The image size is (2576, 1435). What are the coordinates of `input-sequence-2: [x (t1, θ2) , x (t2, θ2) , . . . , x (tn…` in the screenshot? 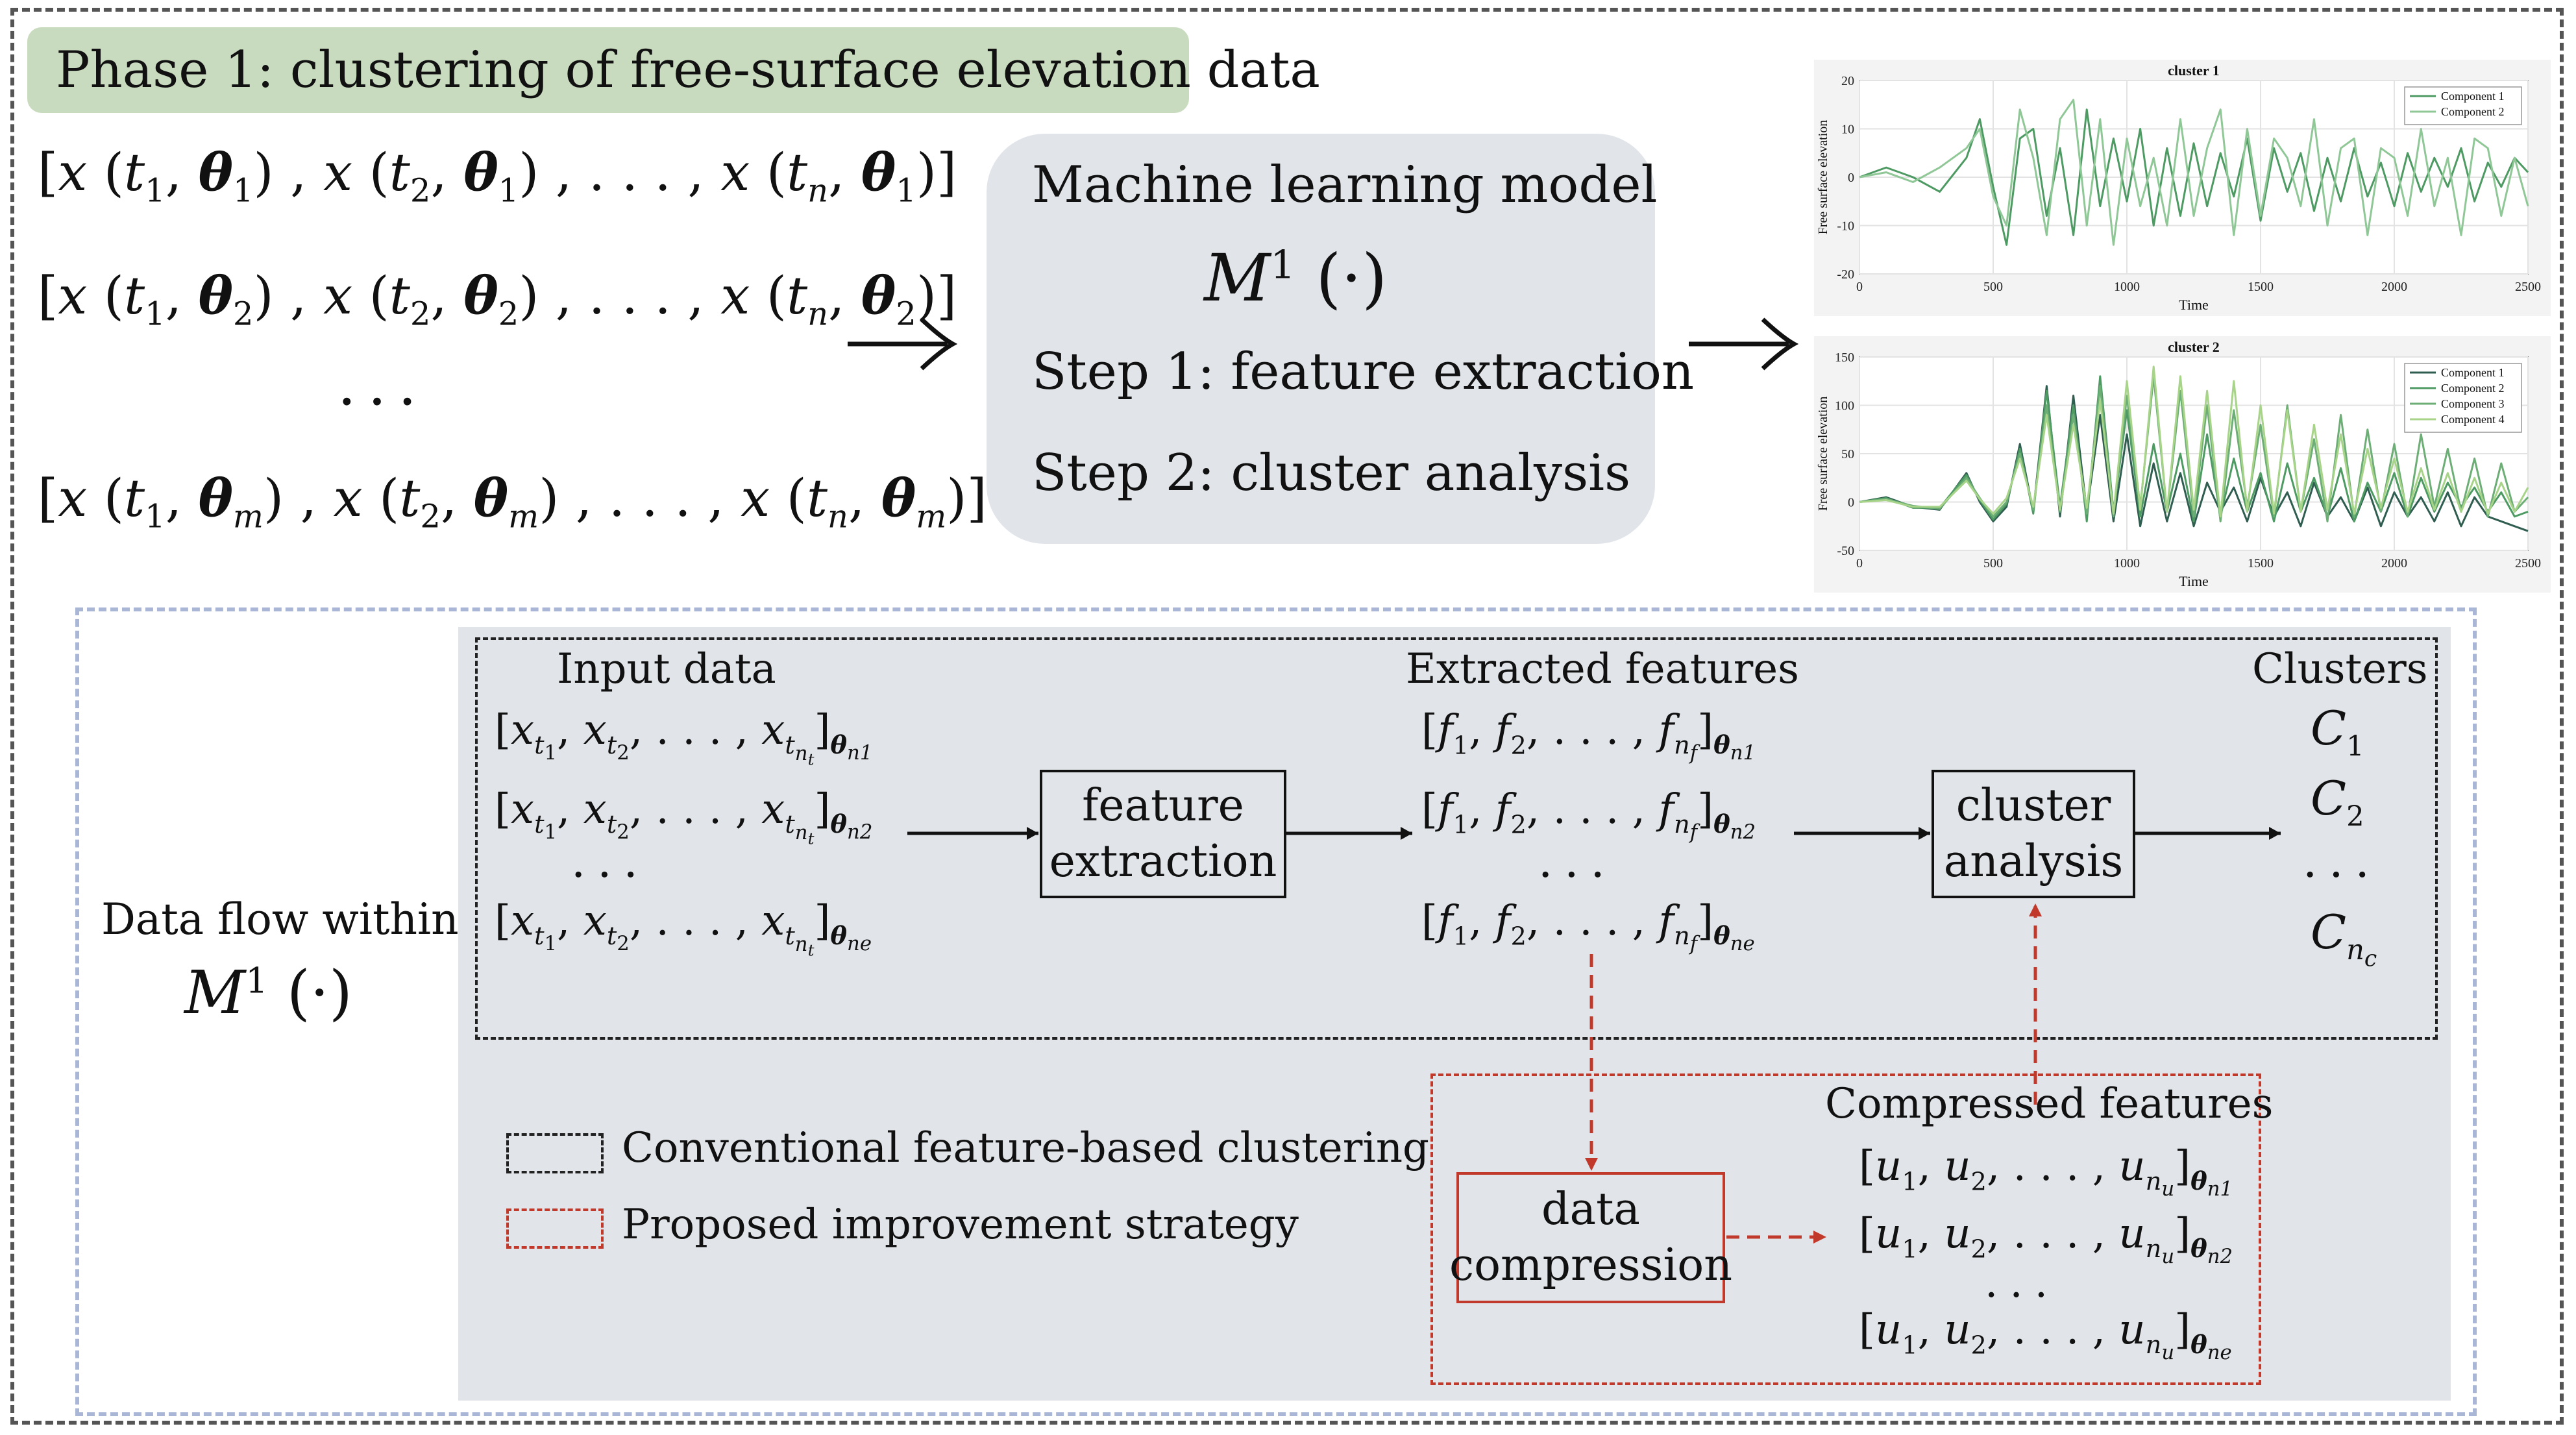 It's located at (497, 299).